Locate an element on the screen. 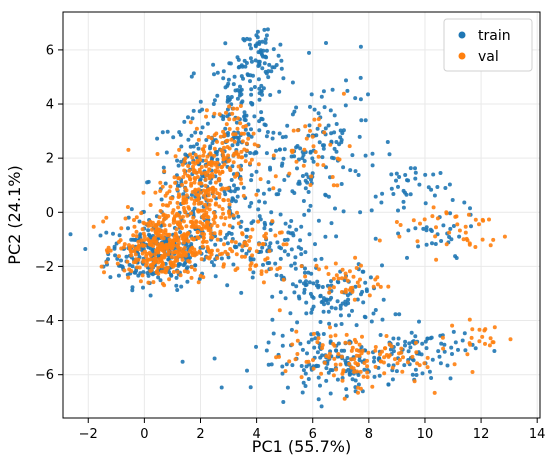 The width and height of the screenshot is (550, 463). x-tick-label: 4 is located at coordinates (256, 434).